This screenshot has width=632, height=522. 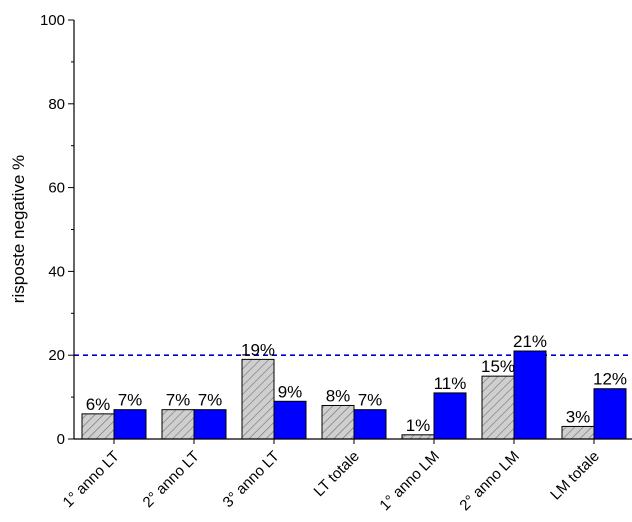 I want to click on x-tick-label-2: 3° anno LT, so click(x=251, y=479).